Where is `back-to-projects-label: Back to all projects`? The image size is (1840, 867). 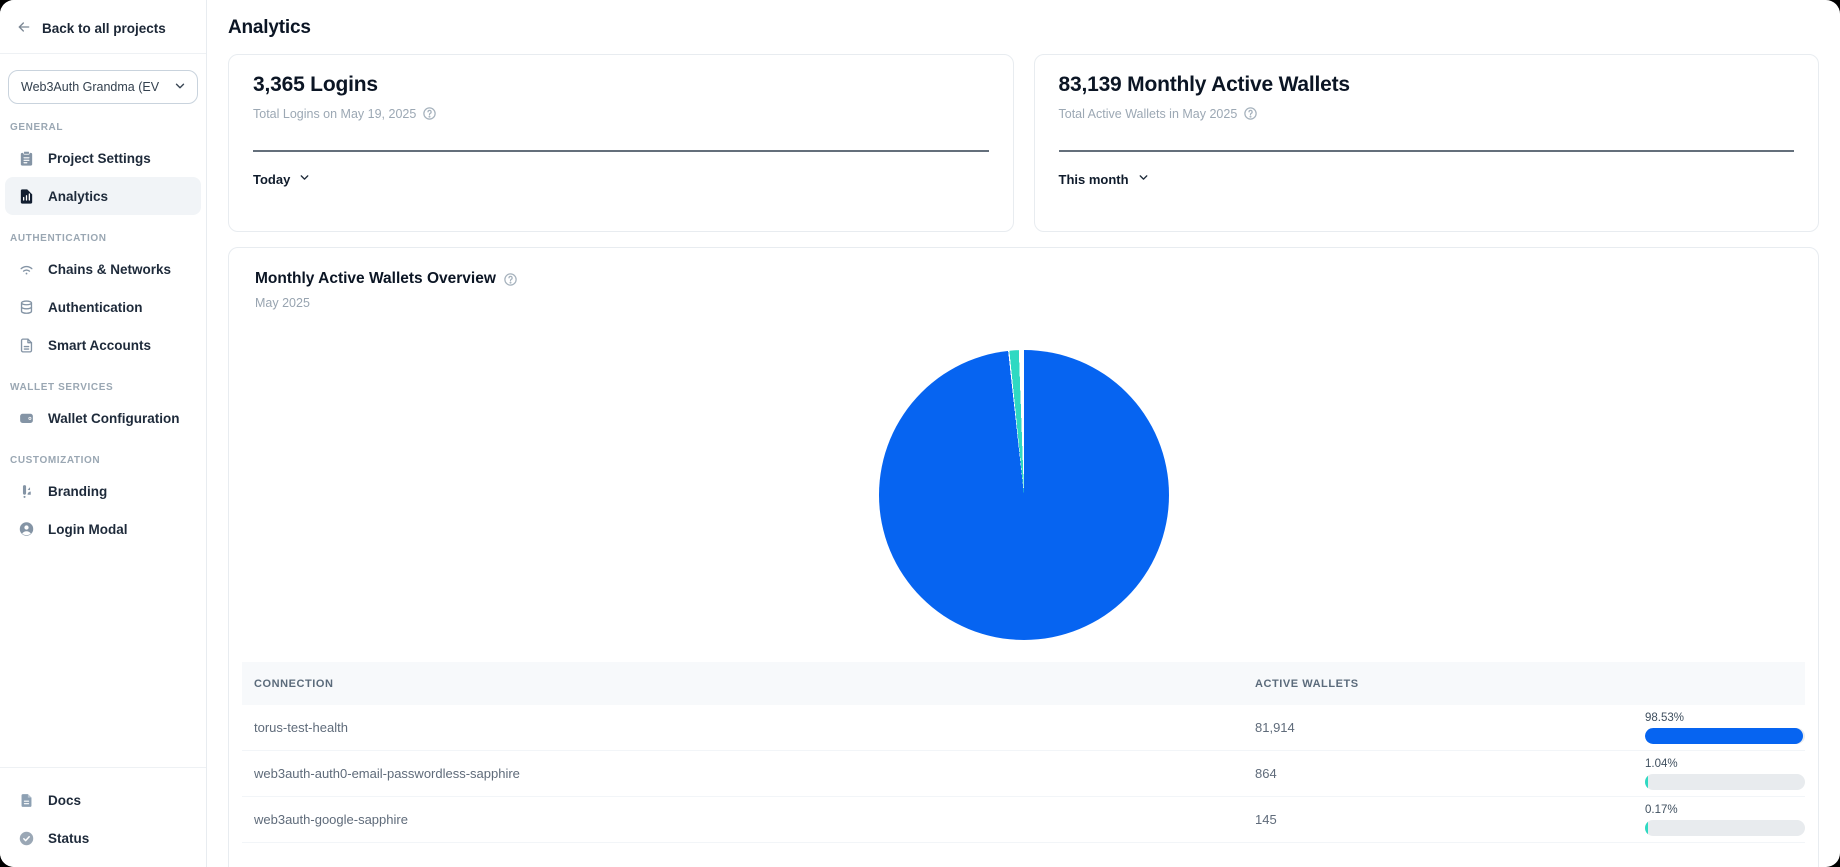 back-to-projects-label: Back to all projects is located at coordinates (104, 28).